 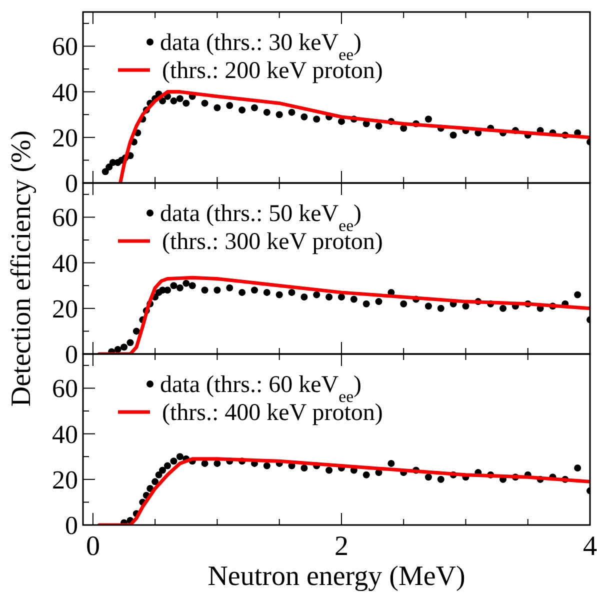 I want to click on x-tick-label: 4, so click(x=590, y=546).